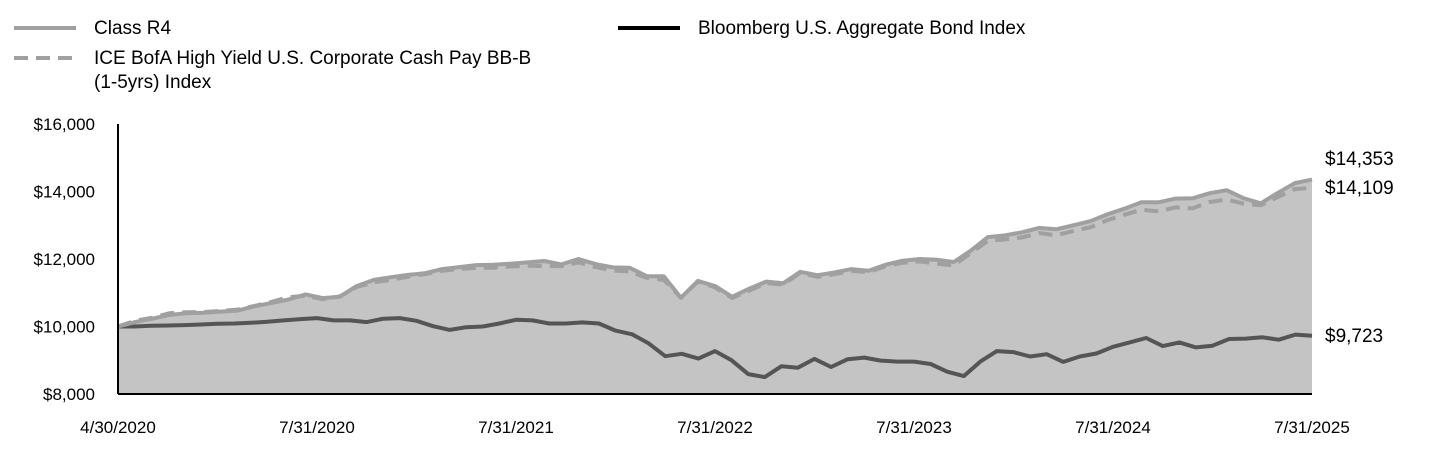 Image resolution: width=1440 pixels, height=468 pixels. Describe the element at coordinates (1312, 427) in the screenshot. I see `x-tick-label: 7/31/2025` at that location.